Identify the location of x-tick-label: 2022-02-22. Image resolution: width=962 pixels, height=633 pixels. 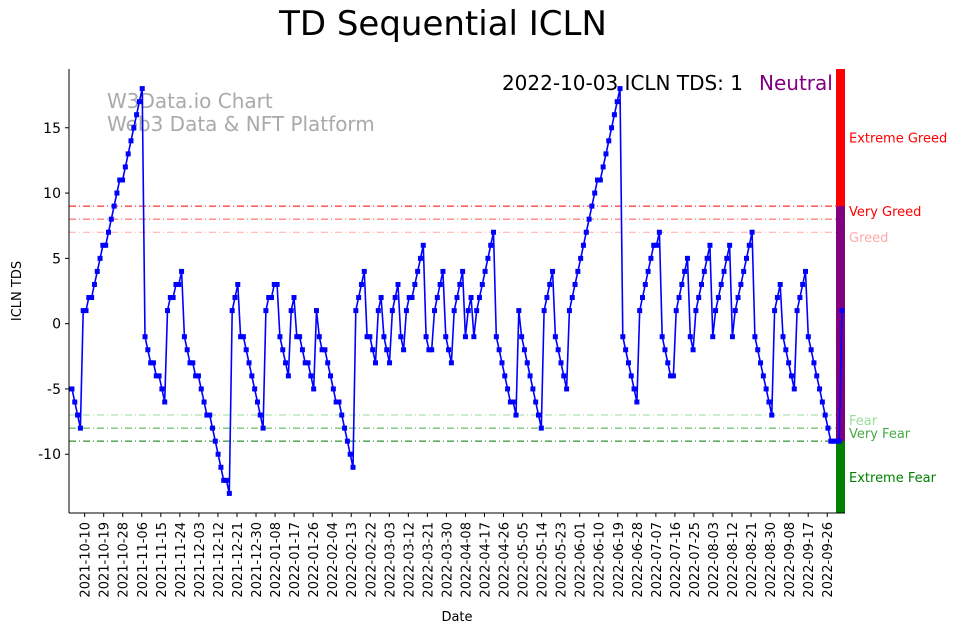
(371, 560).